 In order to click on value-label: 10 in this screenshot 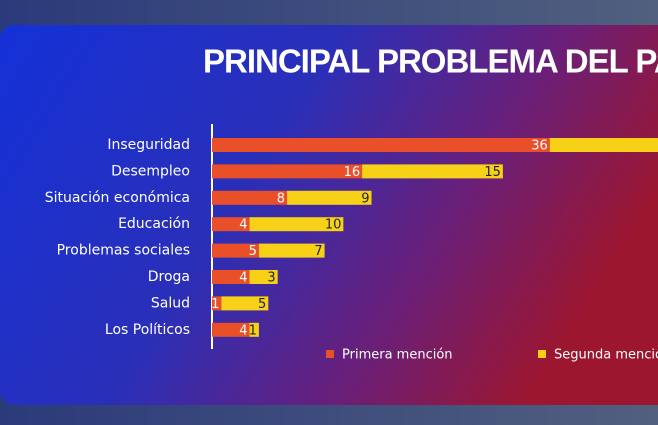, I will do `click(333, 225)`.